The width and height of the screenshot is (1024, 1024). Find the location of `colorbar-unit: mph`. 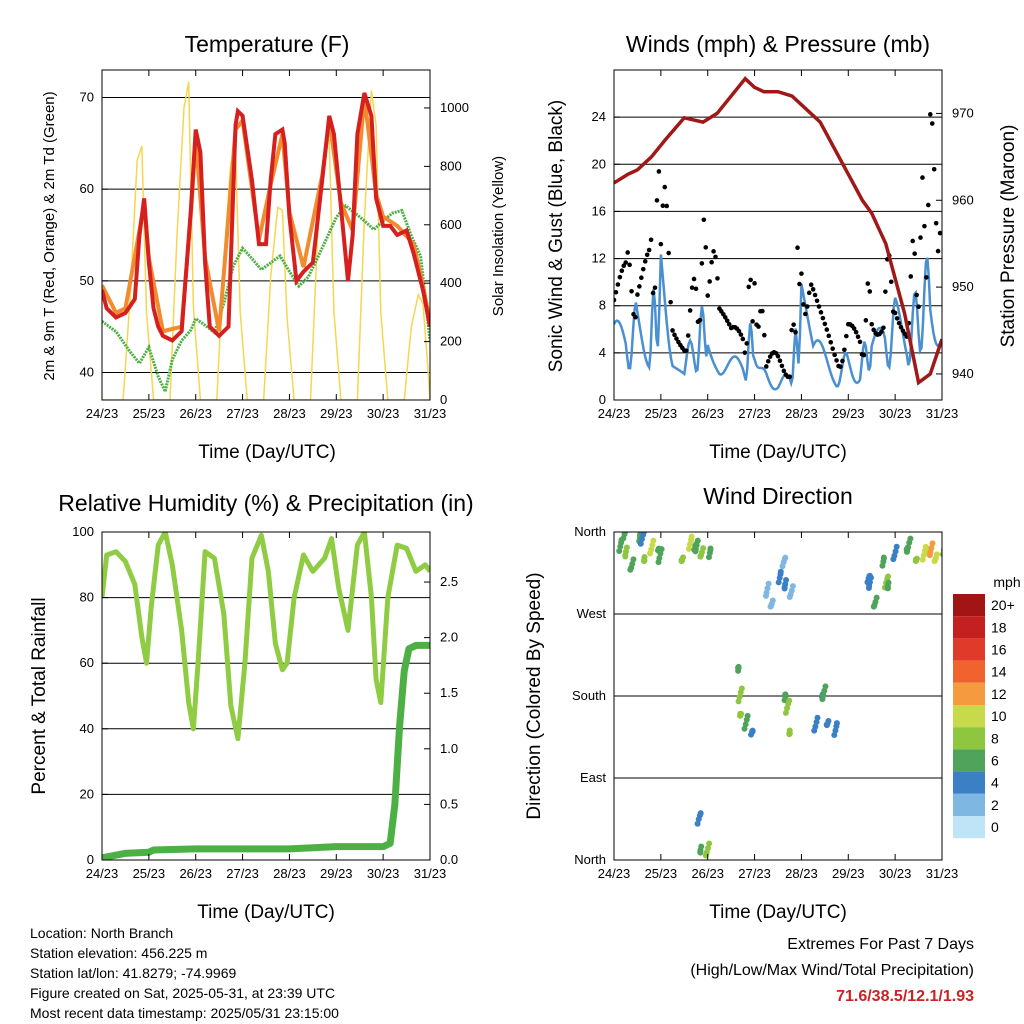

colorbar-unit: mph is located at coordinates (1006, 582).